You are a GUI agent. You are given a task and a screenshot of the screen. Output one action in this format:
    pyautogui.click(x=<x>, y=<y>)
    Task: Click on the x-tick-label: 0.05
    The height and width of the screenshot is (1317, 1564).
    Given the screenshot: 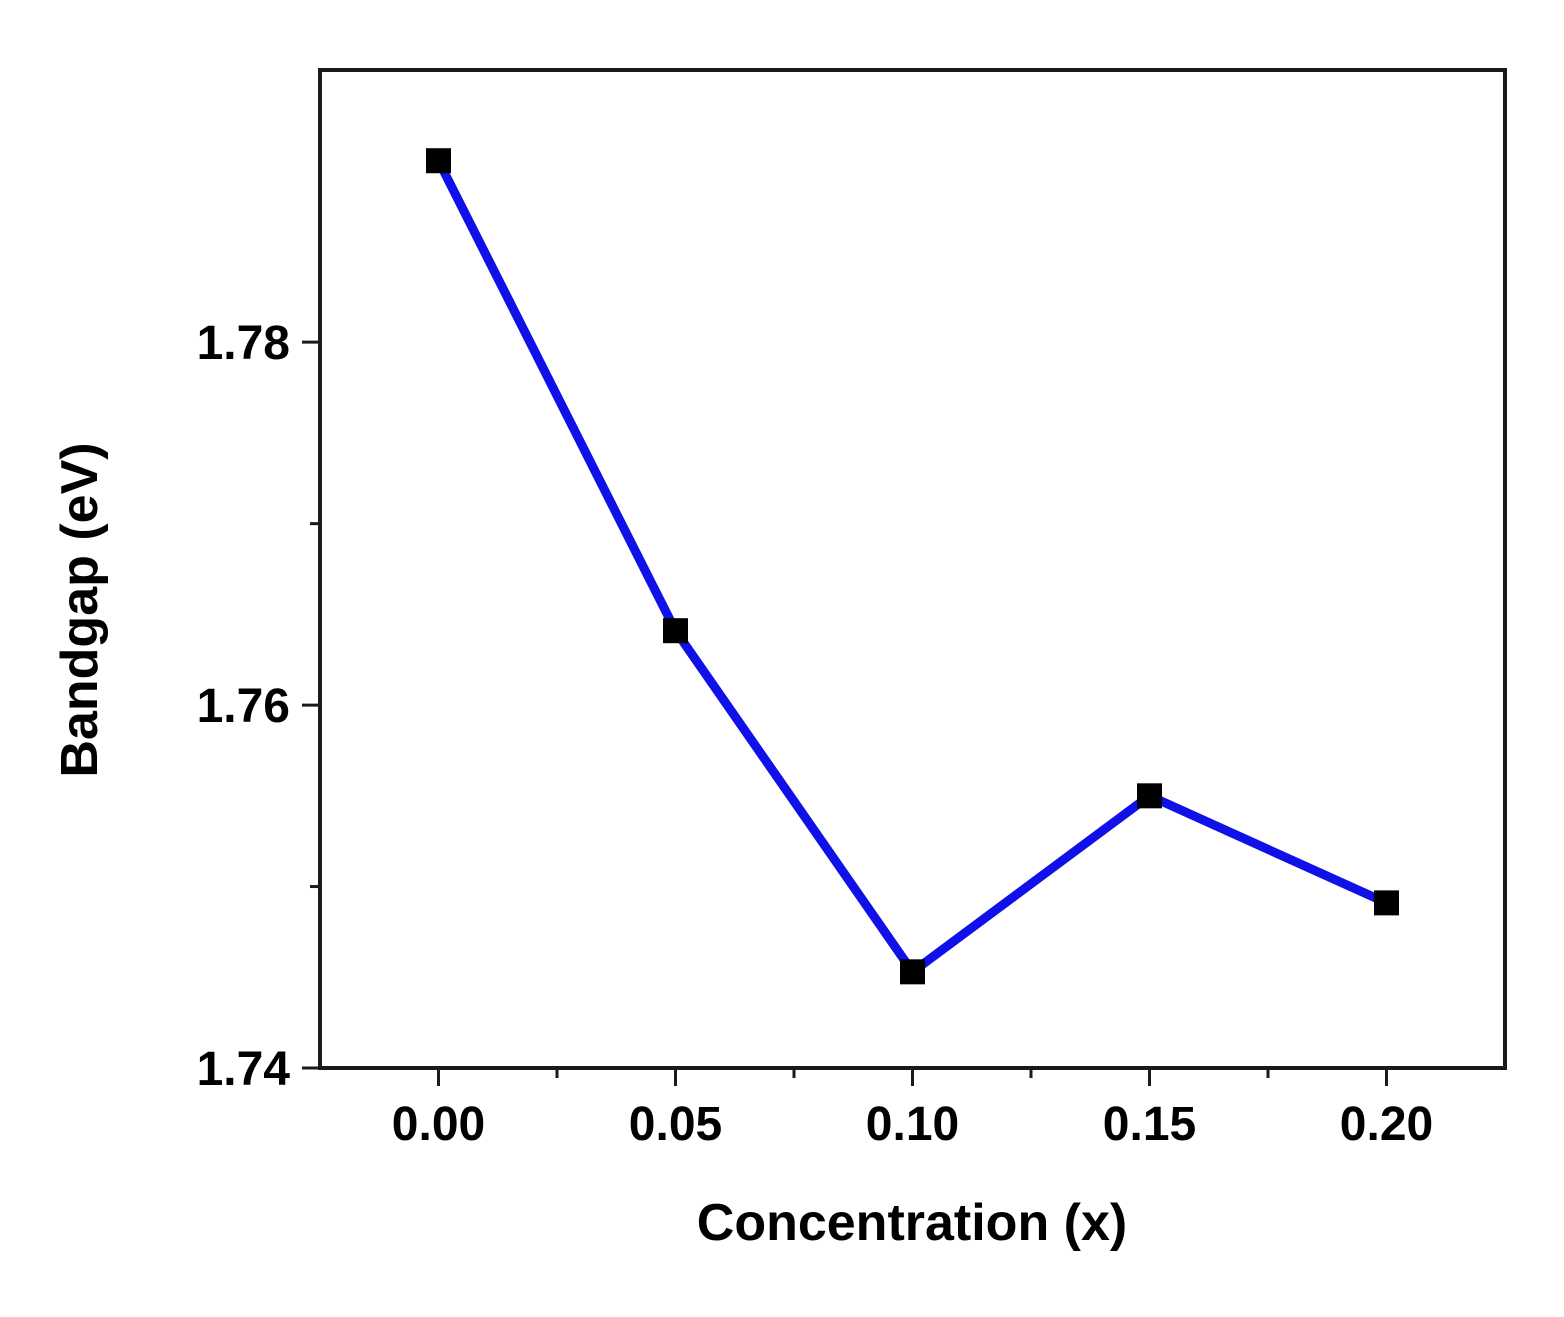 What is the action you would take?
    pyautogui.click(x=675, y=1124)
    